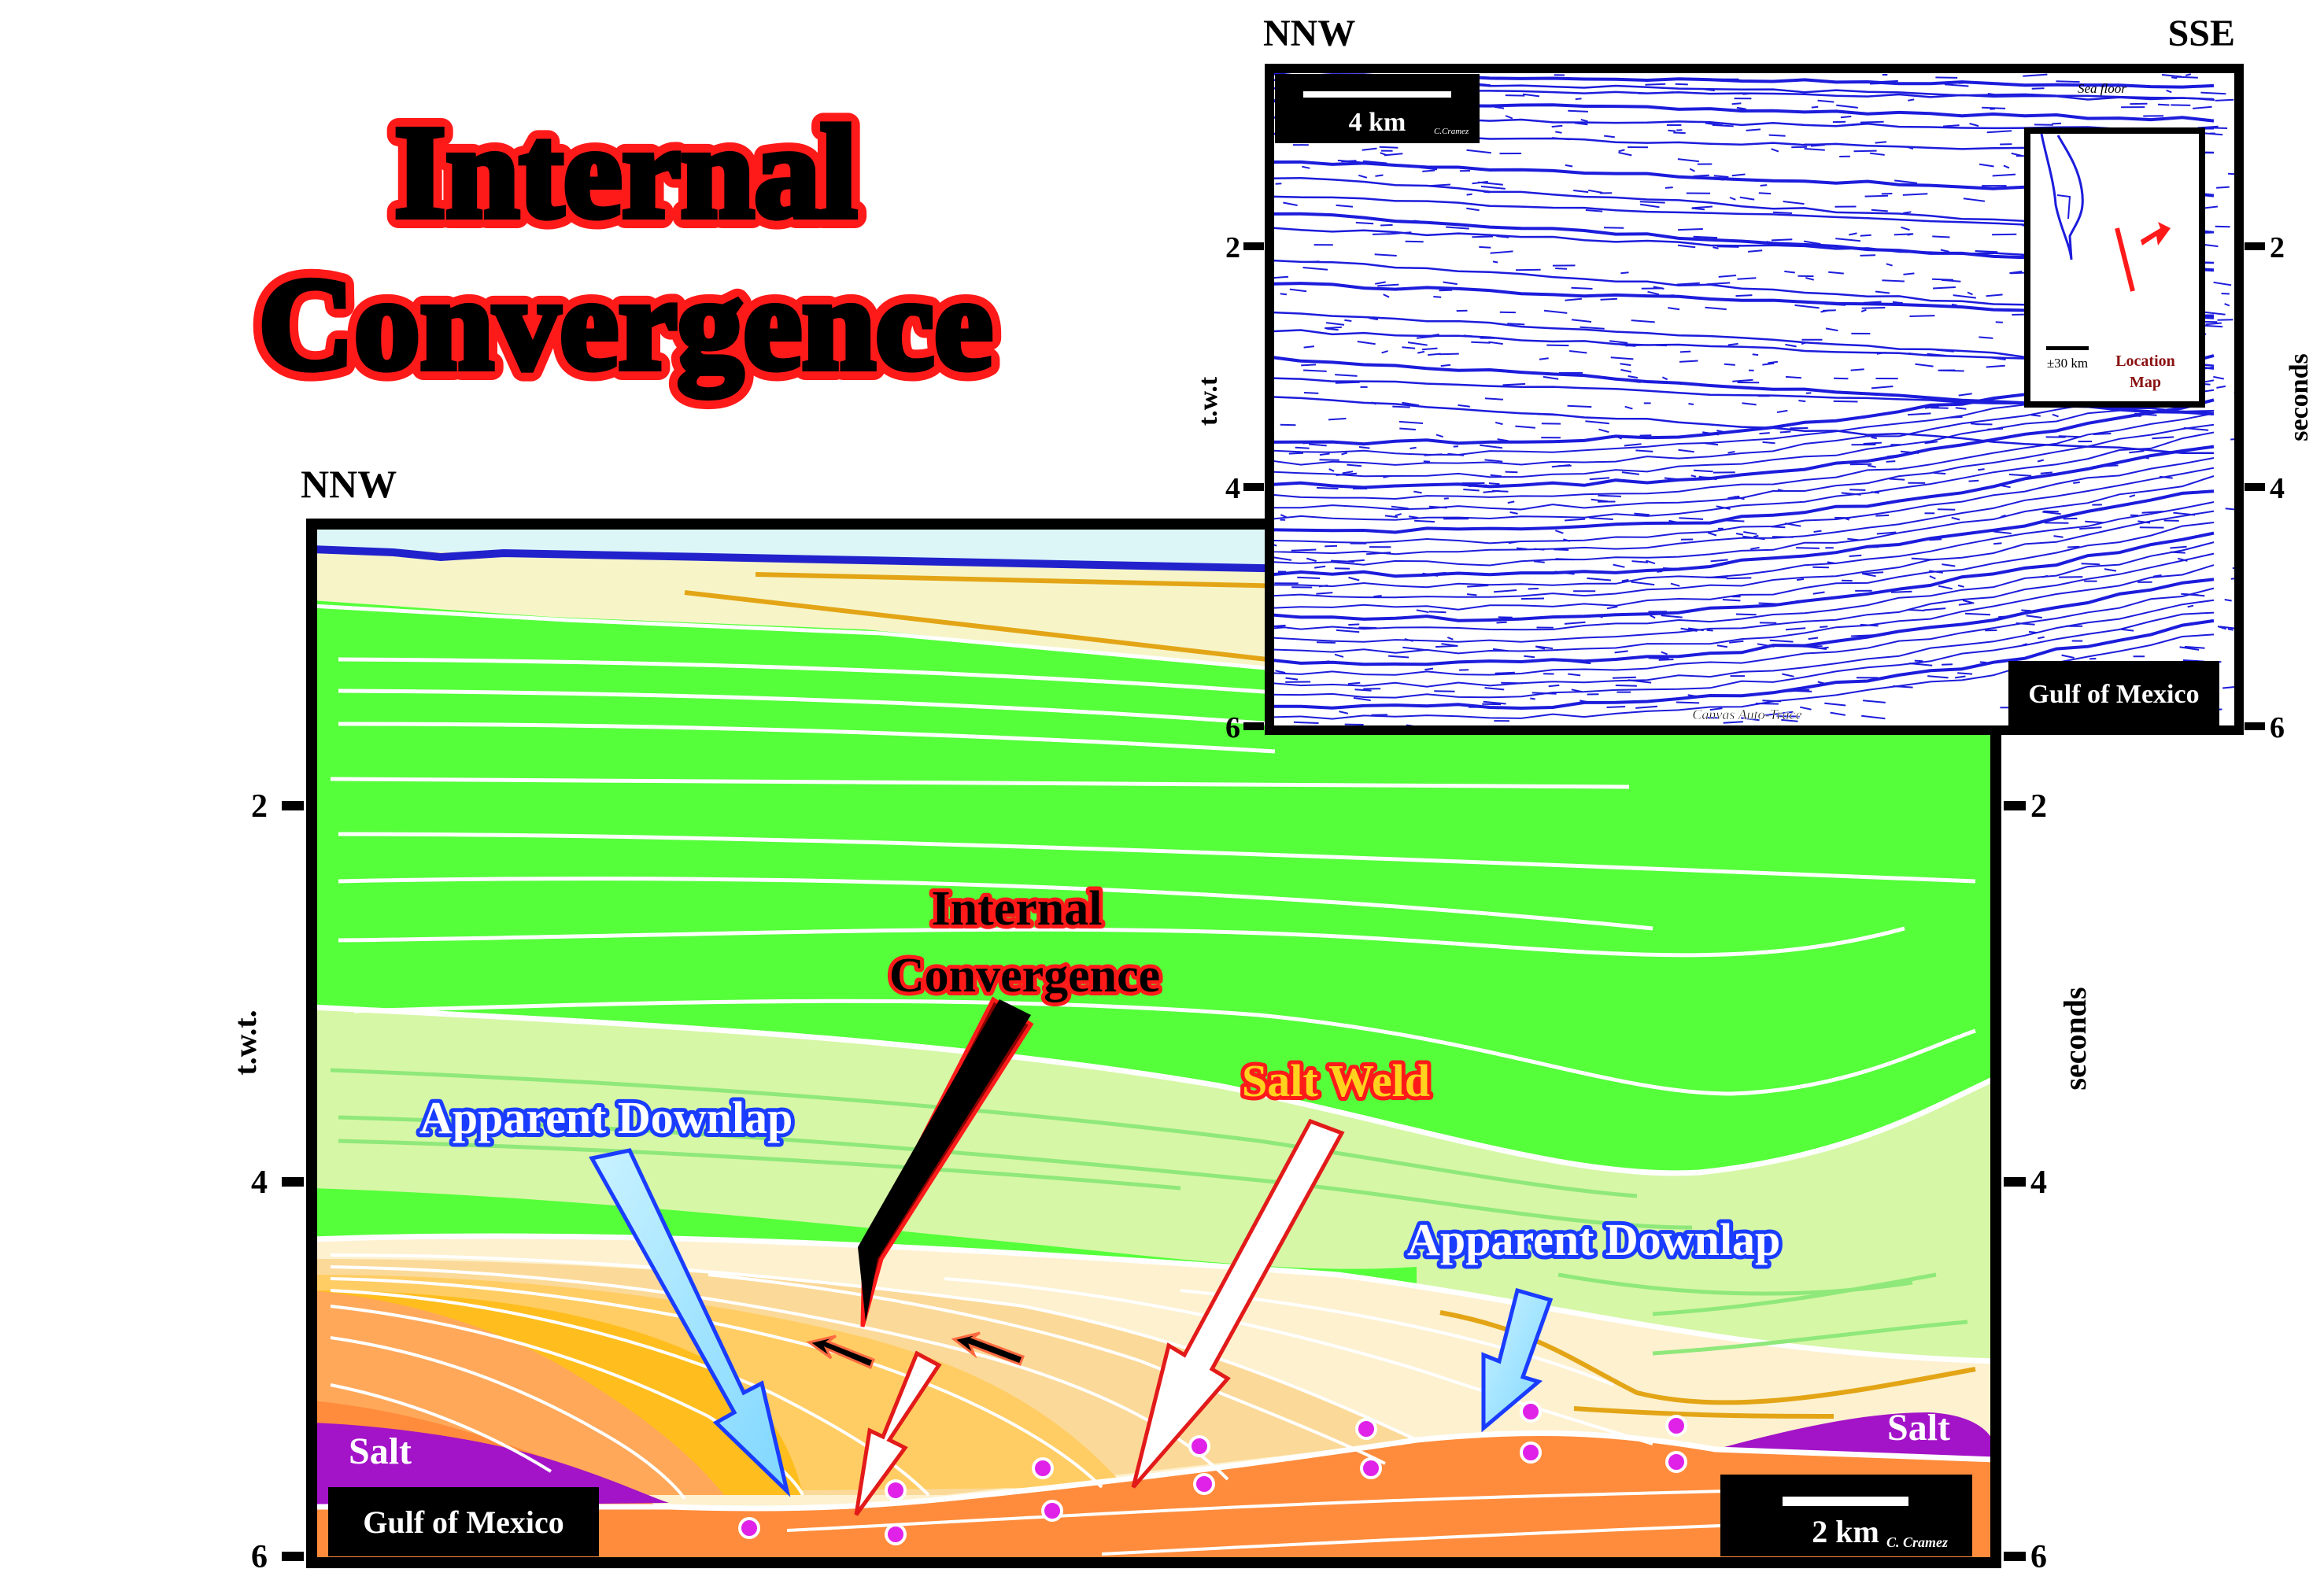  What do you see at coordinates (2062, 196) in the screenshot?
I see `coastline-outline` at bounding box center [2062, 196].